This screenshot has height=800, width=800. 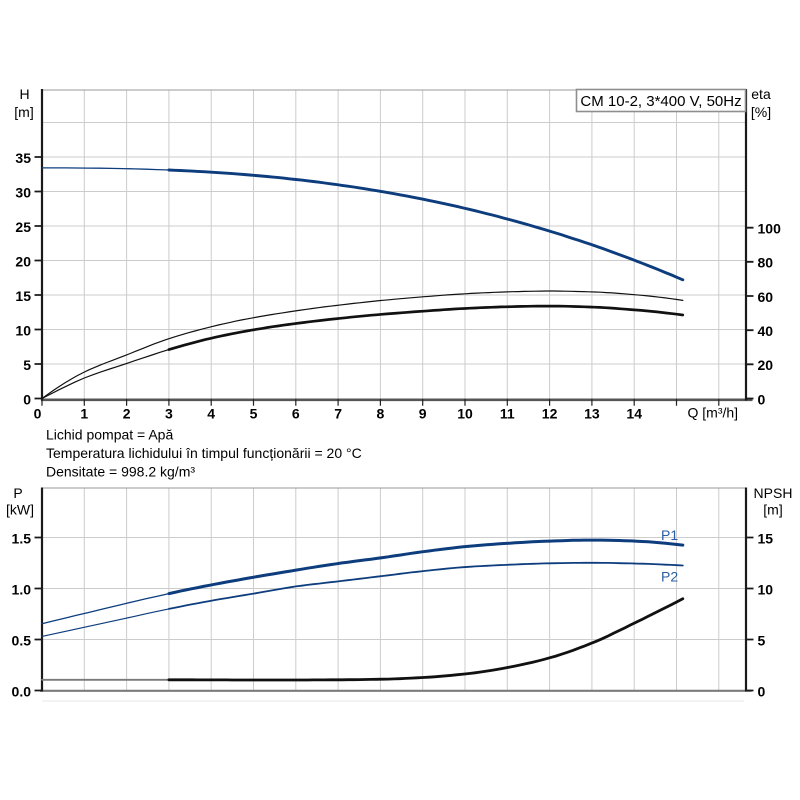 I want to click on svg-text: 6, so click(x=296, y=413).